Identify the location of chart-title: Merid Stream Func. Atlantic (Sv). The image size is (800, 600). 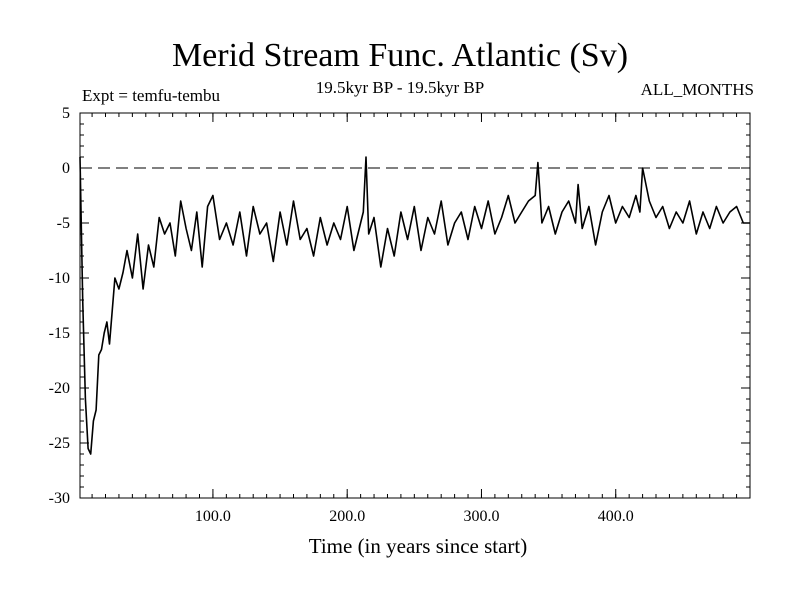
(400, 55).